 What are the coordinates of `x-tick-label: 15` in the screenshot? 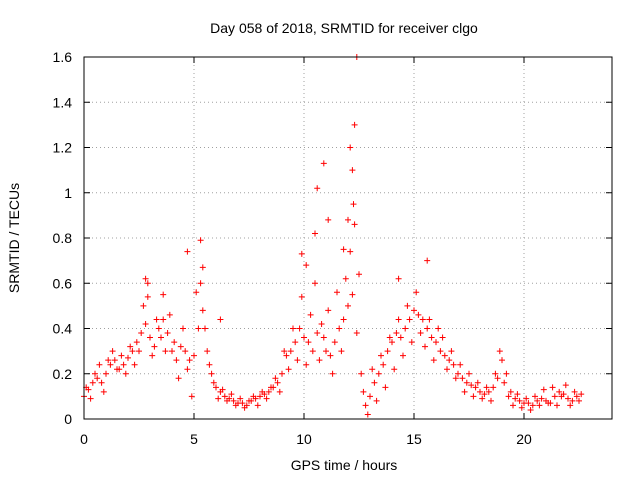 It's located at (414, 439).